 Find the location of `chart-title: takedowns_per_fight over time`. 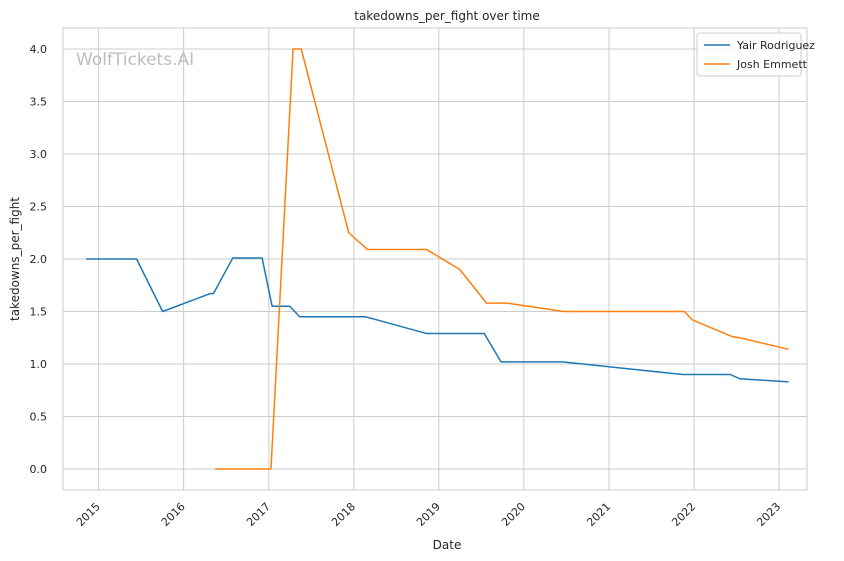

chart-title: takedowns_per_fight over time is located at coordinates (447, 16).